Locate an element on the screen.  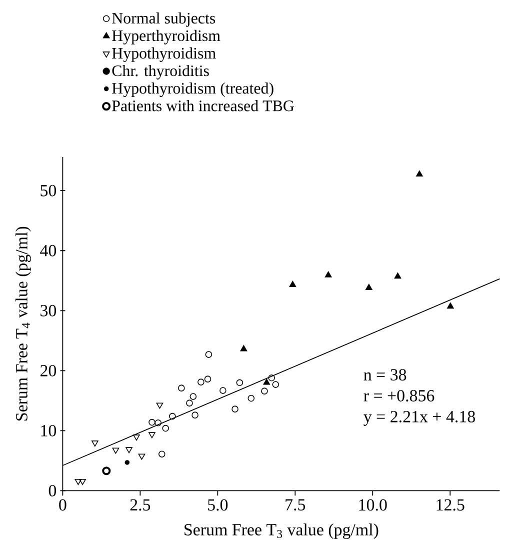
y-tick-label: 20 is located at coordinates (48, 370).